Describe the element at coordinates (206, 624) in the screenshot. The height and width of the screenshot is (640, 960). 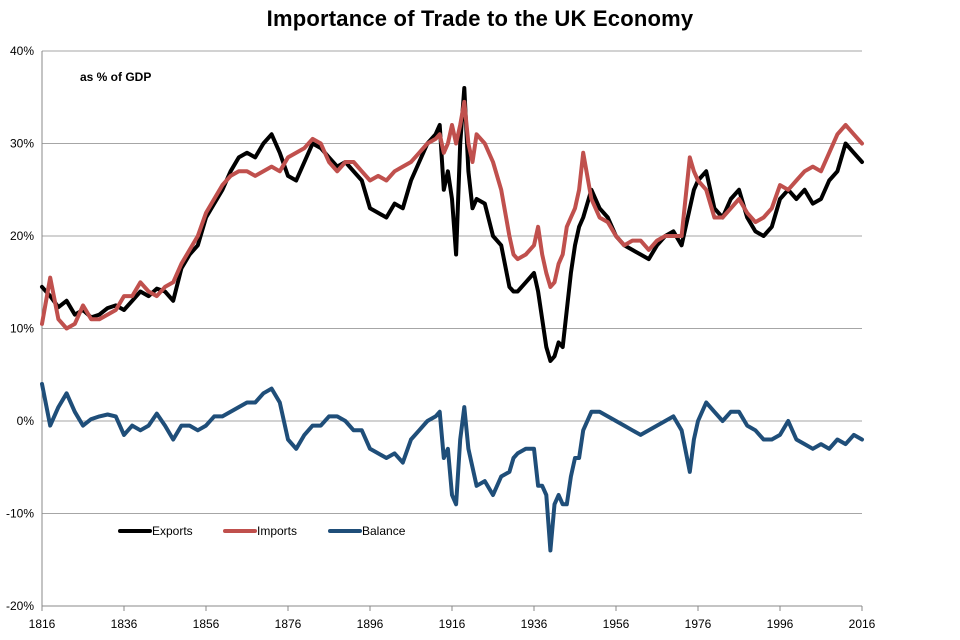
I see `x-tick-label: 1856` at that location.